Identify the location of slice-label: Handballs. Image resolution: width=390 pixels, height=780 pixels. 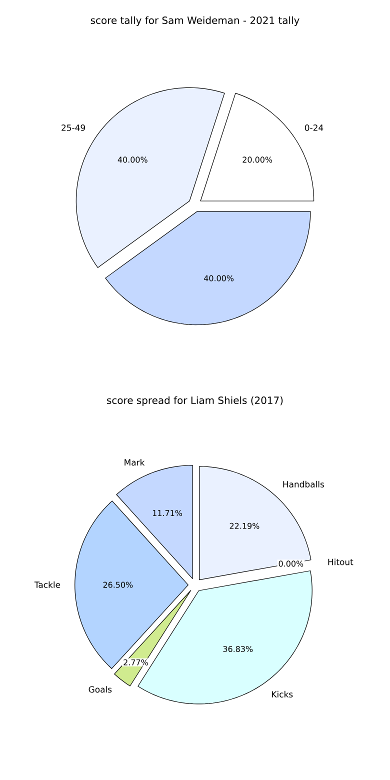
(303, 484).